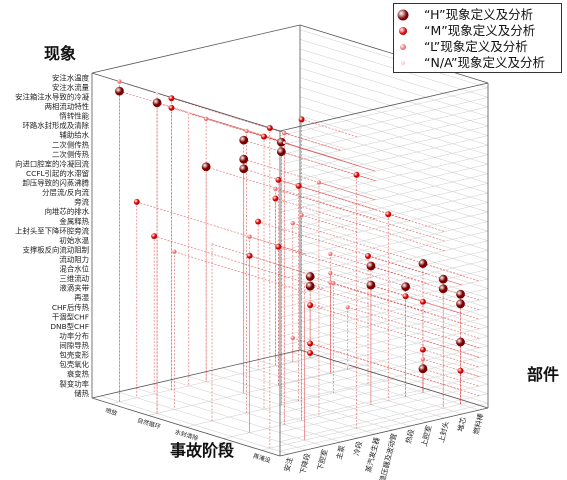 Image resolution: width=567 pixels, height=480 pixels. I want to click on y-tick-label: 初始水温, so click(74, 240).